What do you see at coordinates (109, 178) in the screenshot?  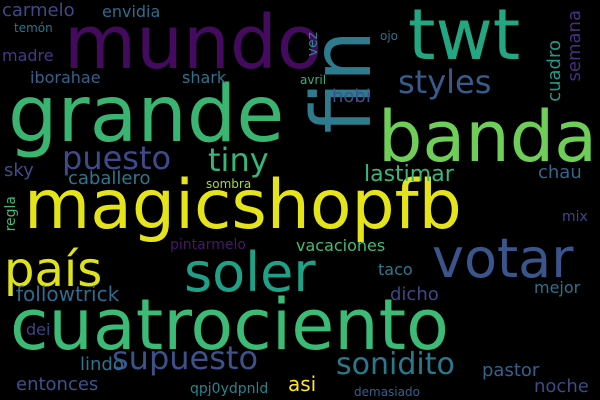 I see `word-caballero: caballero` at bounding box center [109, 178].